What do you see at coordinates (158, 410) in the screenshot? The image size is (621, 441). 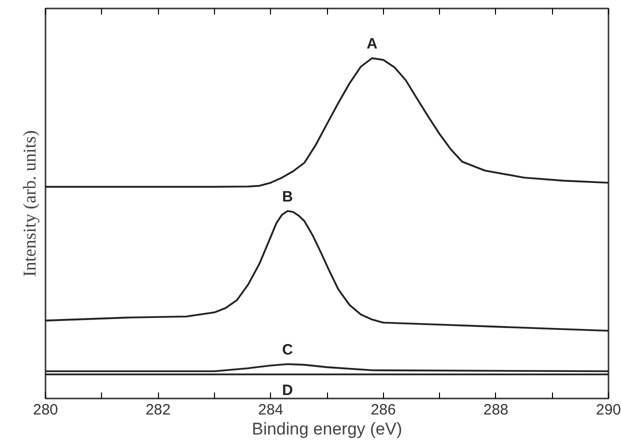 I see `x-tick-label: 282` at bounding box center [158, 410].